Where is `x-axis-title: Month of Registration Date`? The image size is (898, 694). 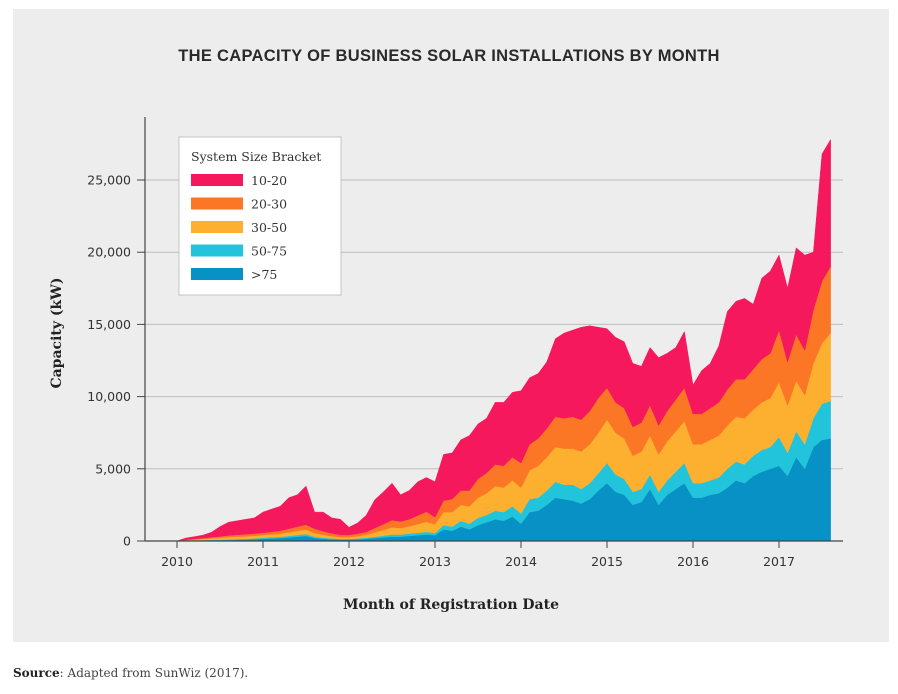
x-axis-title: Month of Registration Date is located at coordinates (451, 605).